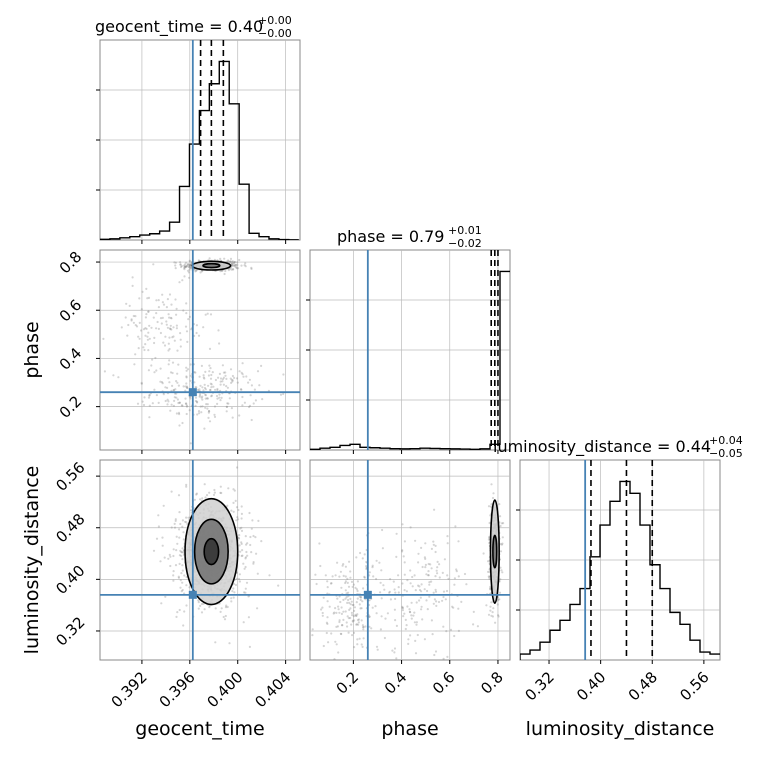  I want to click on scatter-phase-vs-luminosity-distance-points, so click(410, 560).